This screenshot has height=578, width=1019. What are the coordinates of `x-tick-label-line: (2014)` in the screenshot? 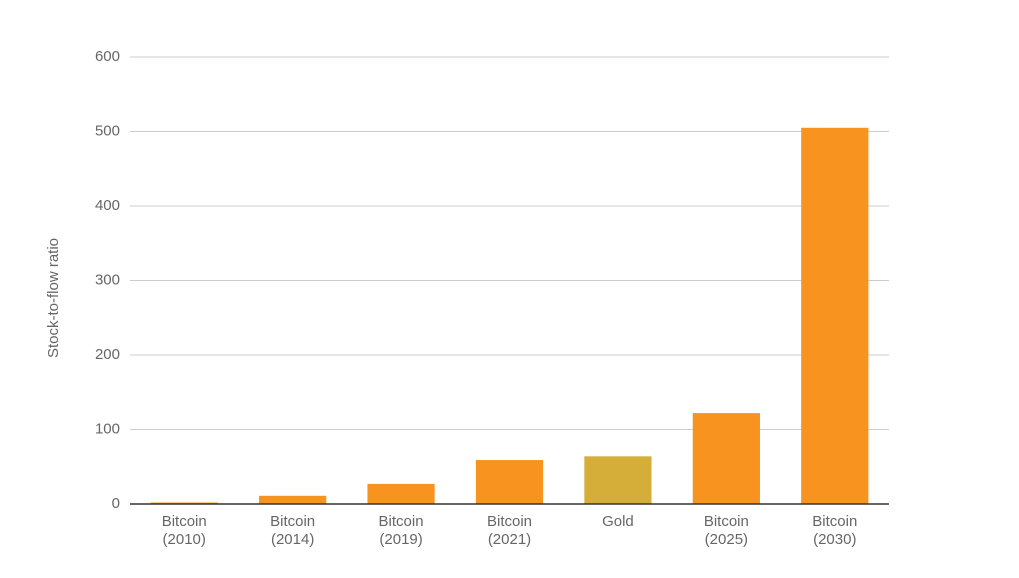 It's located at (292, 539).